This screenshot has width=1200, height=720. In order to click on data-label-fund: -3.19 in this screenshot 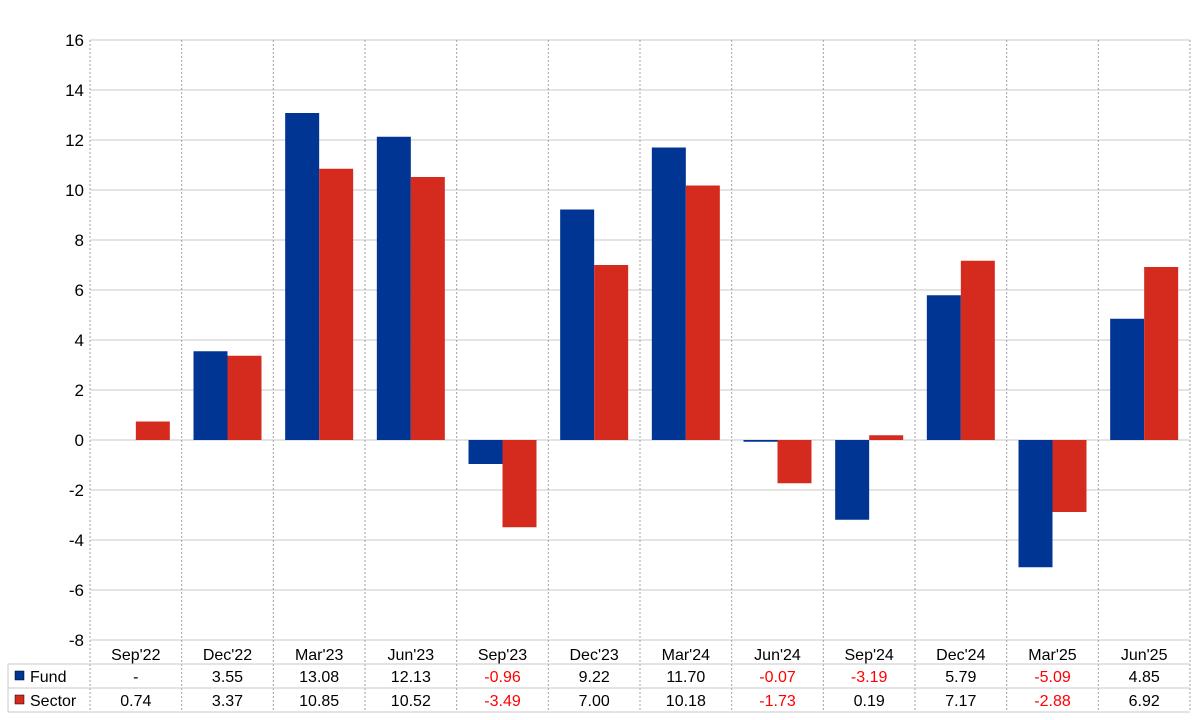, I will do `click(869, 677)`.